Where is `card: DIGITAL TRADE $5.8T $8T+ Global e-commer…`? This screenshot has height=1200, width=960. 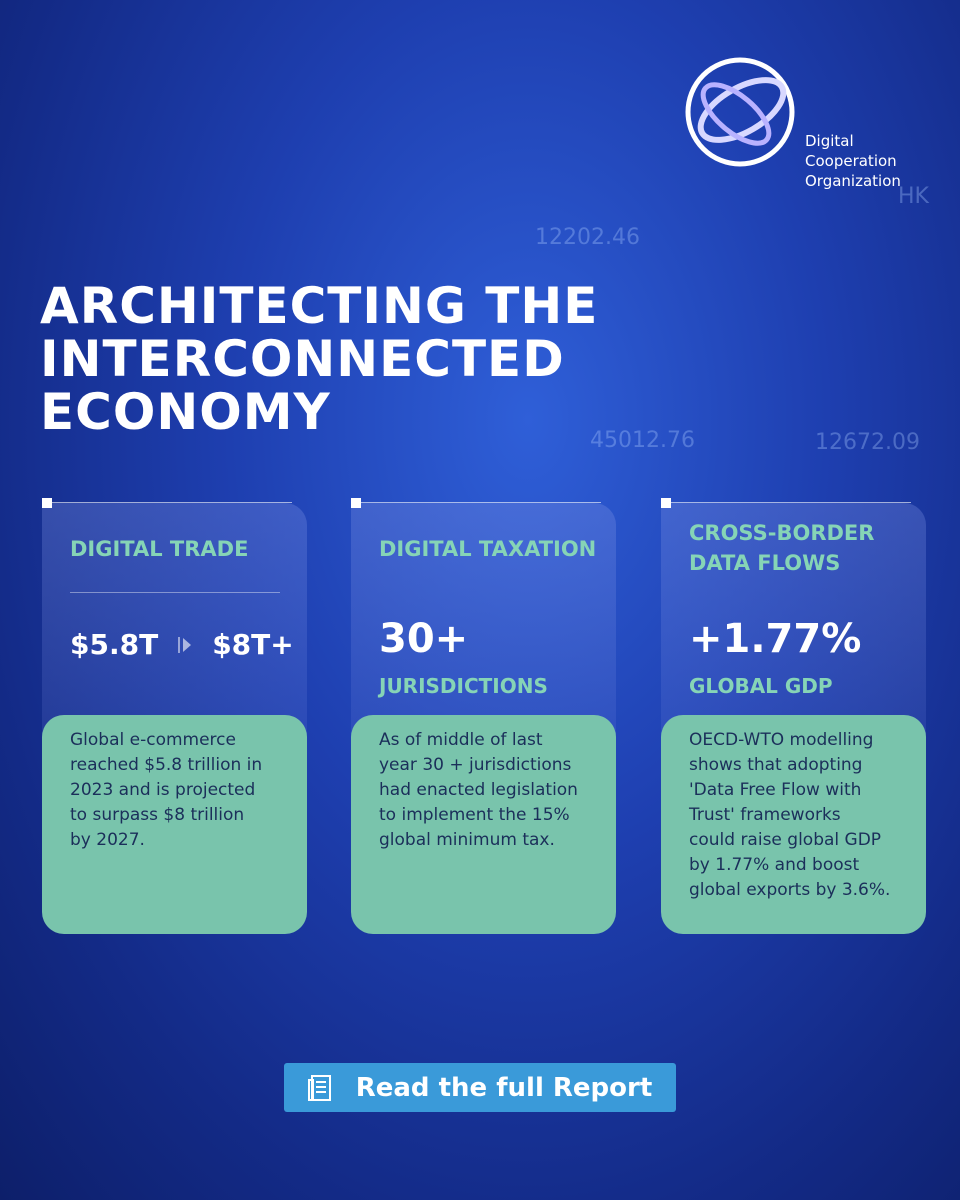
card: DIGITAL TRADE $5.8T $8T+ Global e-commer… is located at coordinates (174, 716).